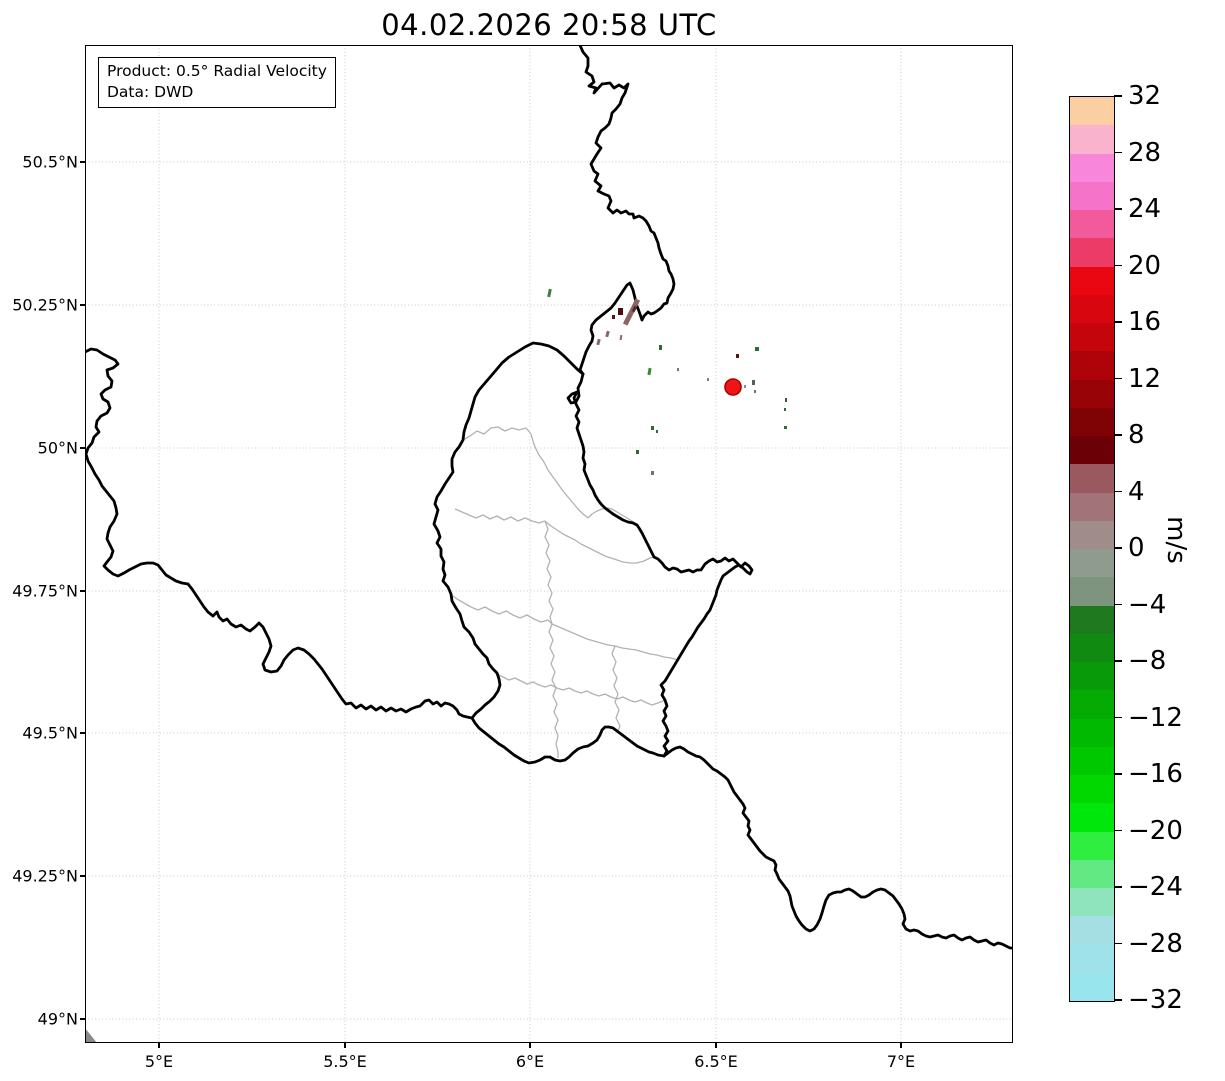 The width and height of the screenshot is (1225, 1081). What do you see at coordinates (716, 1061) in the screenshot?
I see `x-axis-tick-label: 6.5°E` at bounding box center [716, 1061].